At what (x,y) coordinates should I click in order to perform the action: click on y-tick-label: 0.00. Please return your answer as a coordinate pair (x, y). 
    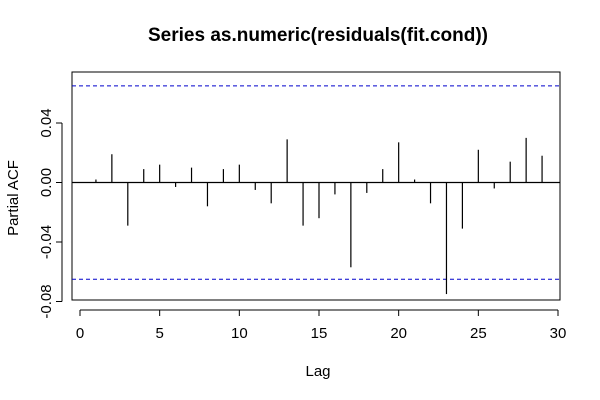
    Looking at the image, I should click on (46, 182).